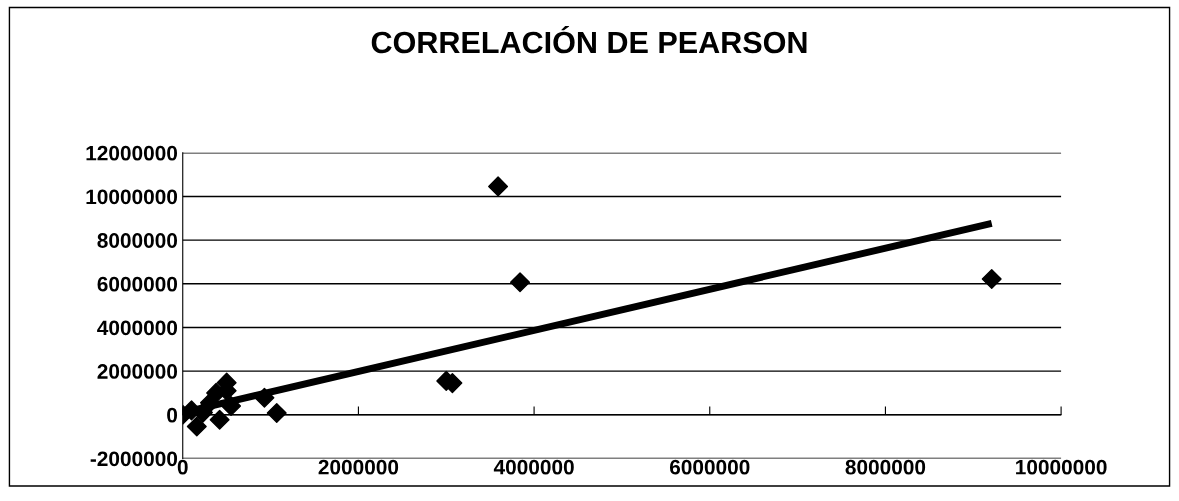 The width and height of the screenshot is (1179, 501). What do you see at coordinates (885, 467) in the screenshot?
I see `x-tick-label: 8000000` at bounding box center [885, 467].